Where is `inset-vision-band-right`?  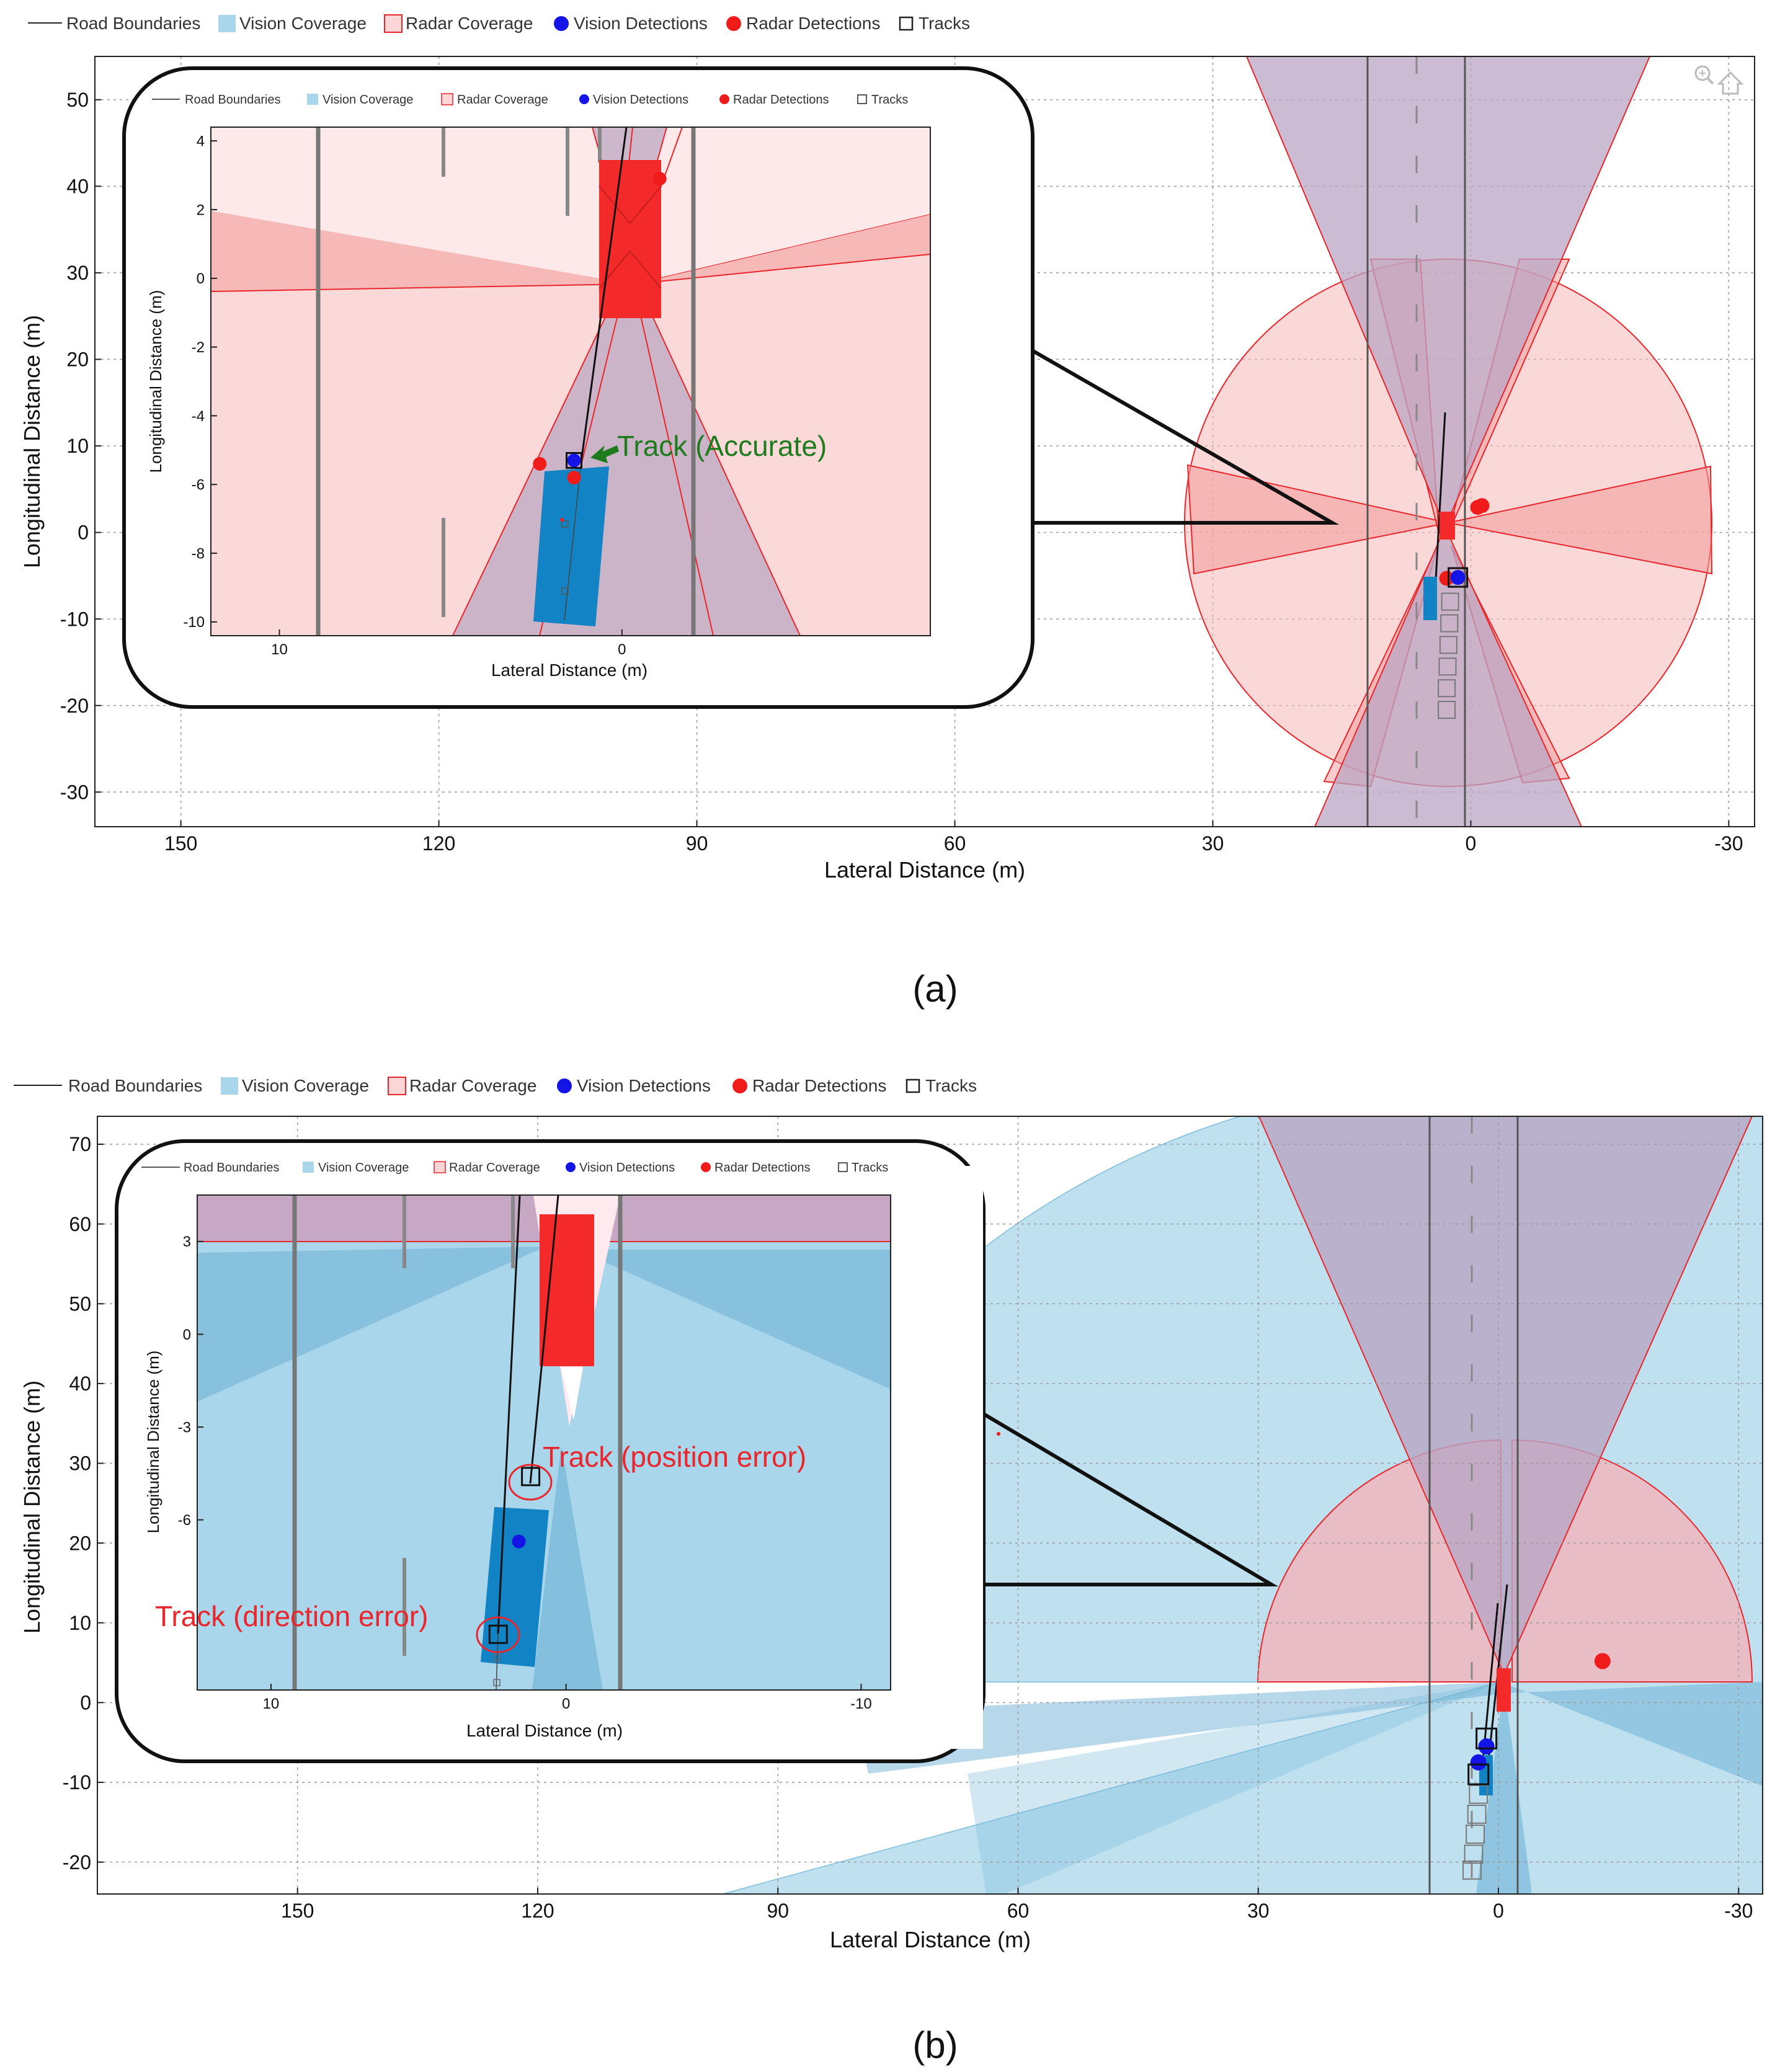
inset-vision-band-right is located at coordinates (734, 1319).